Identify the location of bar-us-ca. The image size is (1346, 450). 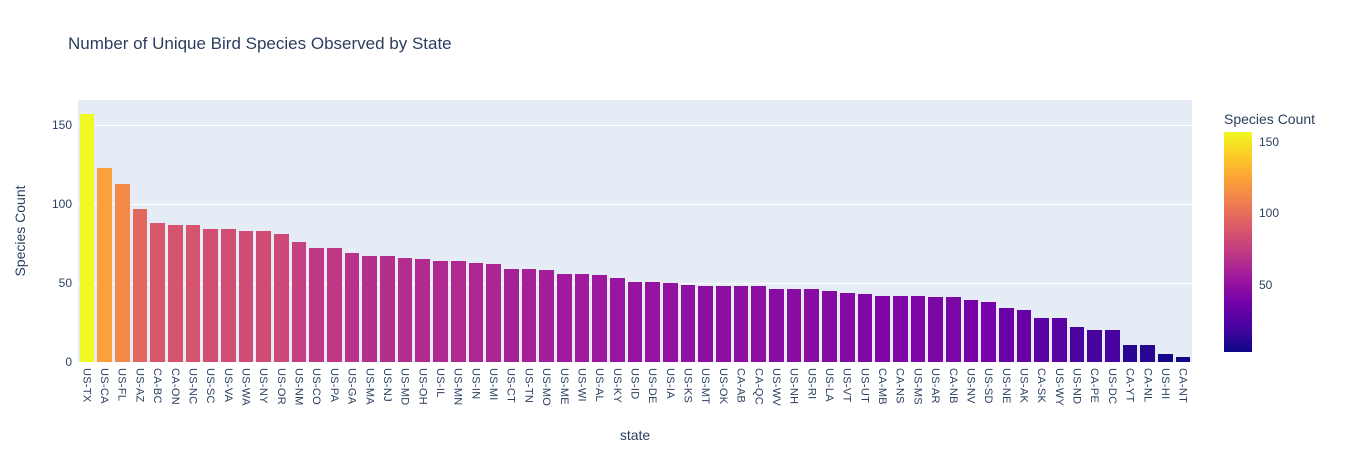
(104, 264).